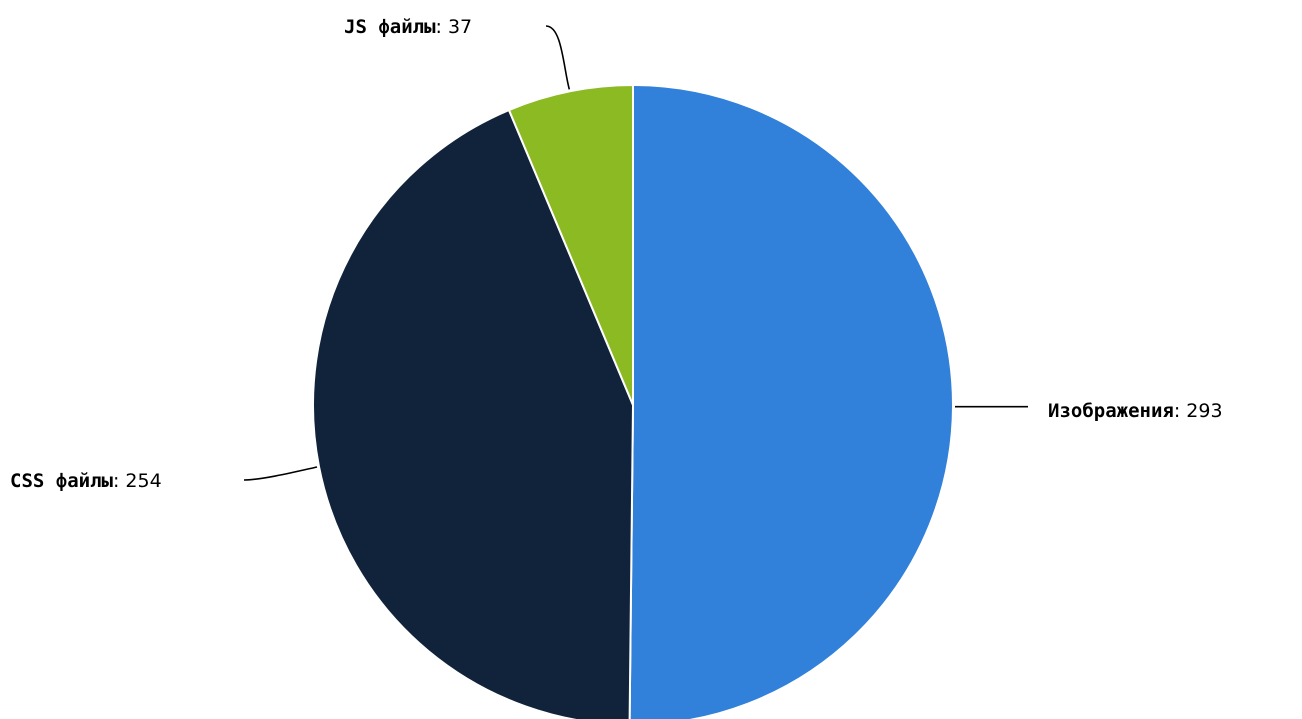 Image resolution: width=1302 pixels, height=719 pixels. Describe the element at coordinates (1111, 411) in the screenshot. I see `data-label-name: Изображения` at that location.